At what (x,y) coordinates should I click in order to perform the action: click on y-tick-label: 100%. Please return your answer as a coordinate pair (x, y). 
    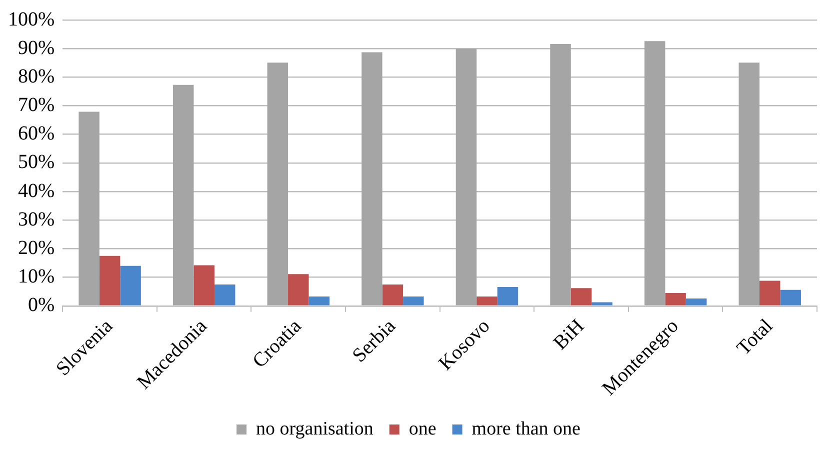
    Looking at the image, I should click on (31, 19).